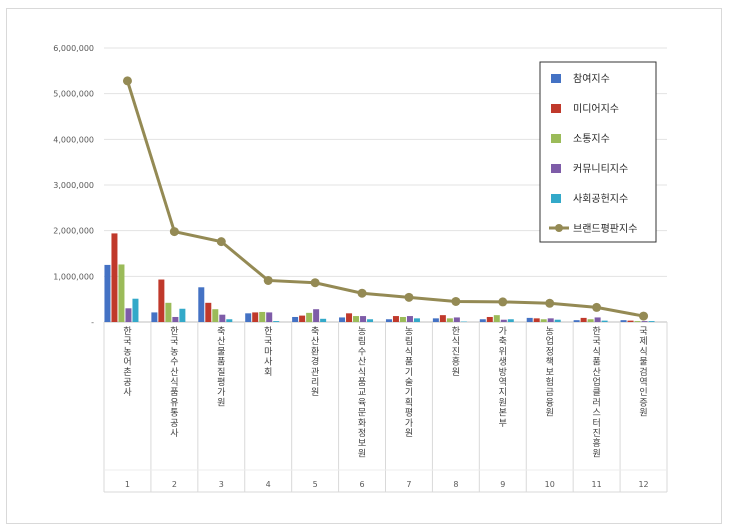  I want to click on y-tick-label: 6,000,000, so click(73, 48).